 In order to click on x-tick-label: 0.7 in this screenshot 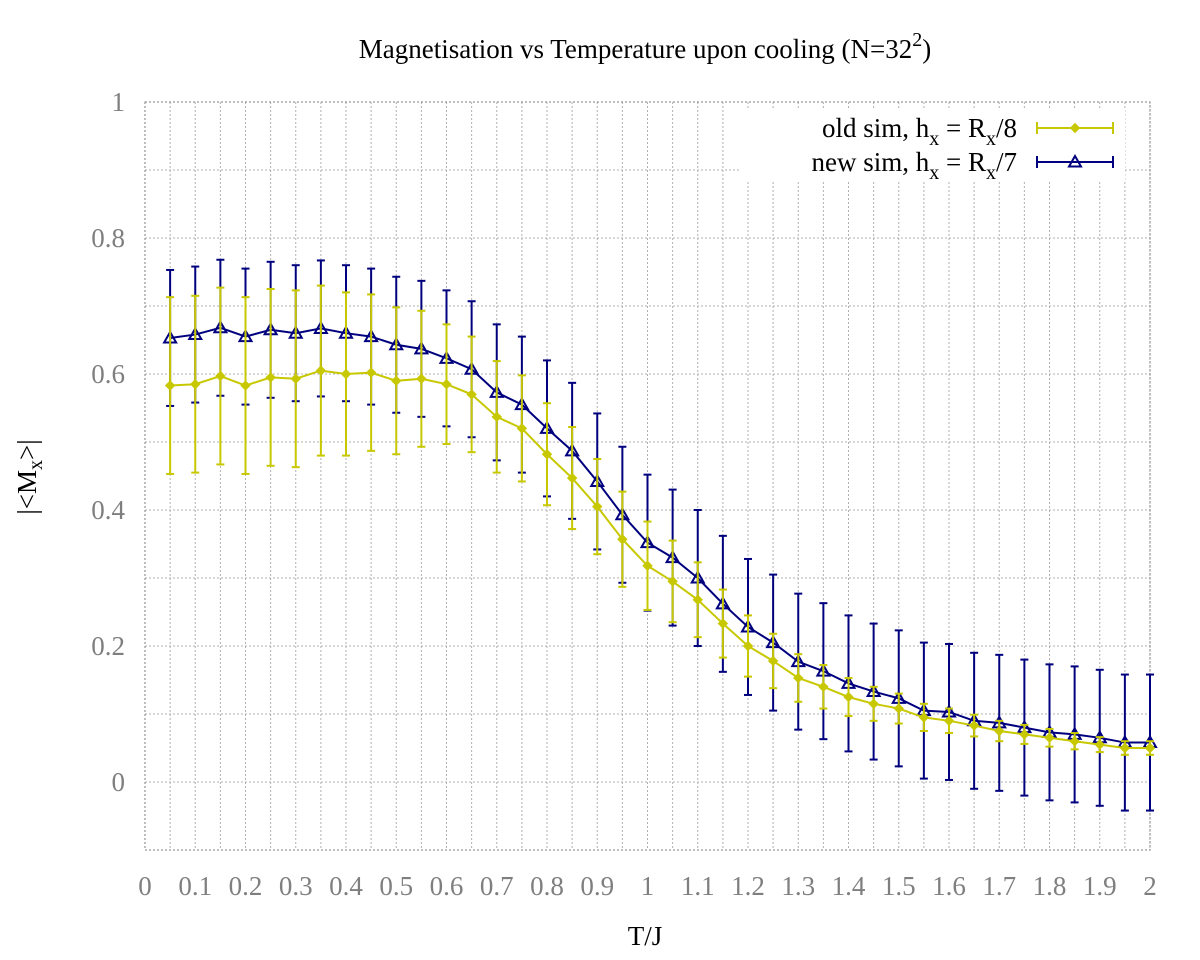, I will do `click(497, 886)`.